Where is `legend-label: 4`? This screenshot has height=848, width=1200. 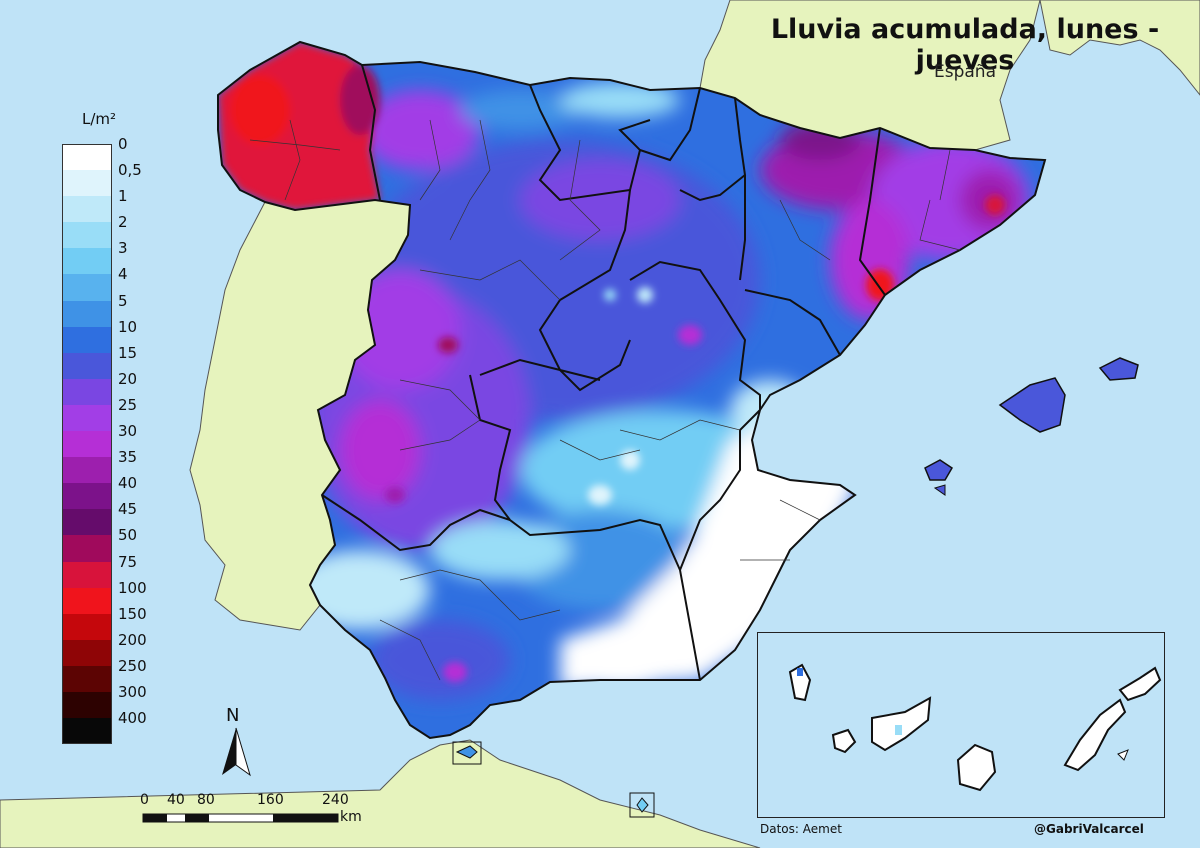
legend-label: 4 is located at coordinates (123, 274).